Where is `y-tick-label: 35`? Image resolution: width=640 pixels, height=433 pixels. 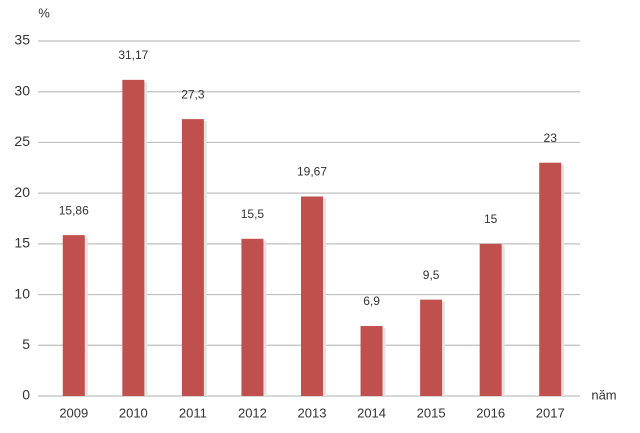
y-tick-label: 35 is located at coordinates (22, 40).